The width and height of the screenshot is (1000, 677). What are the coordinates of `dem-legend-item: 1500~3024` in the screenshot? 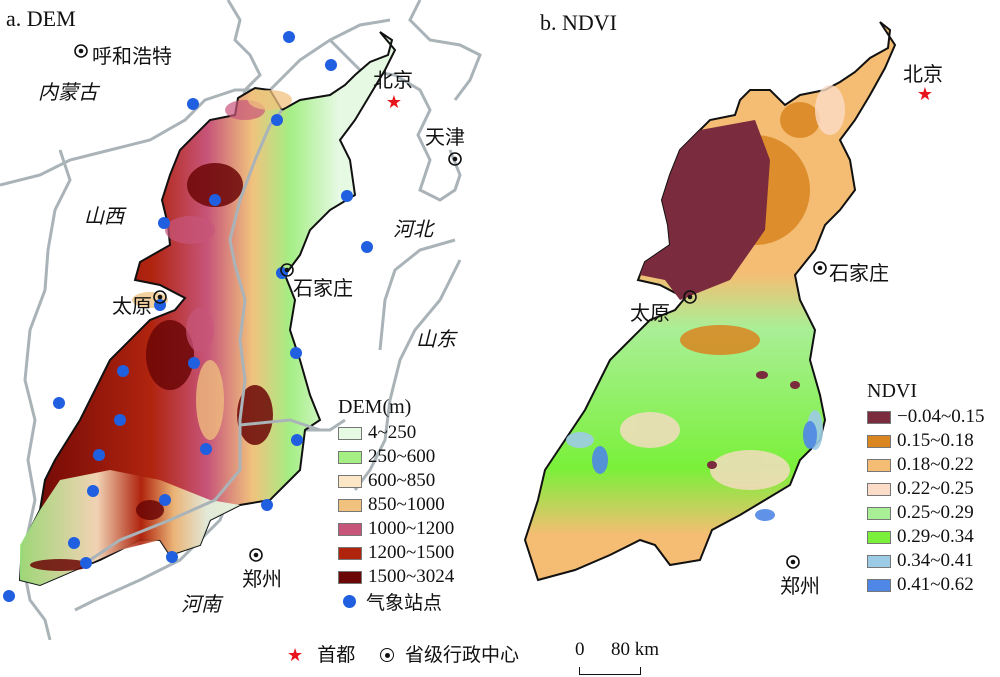 It's located at (396, 577).